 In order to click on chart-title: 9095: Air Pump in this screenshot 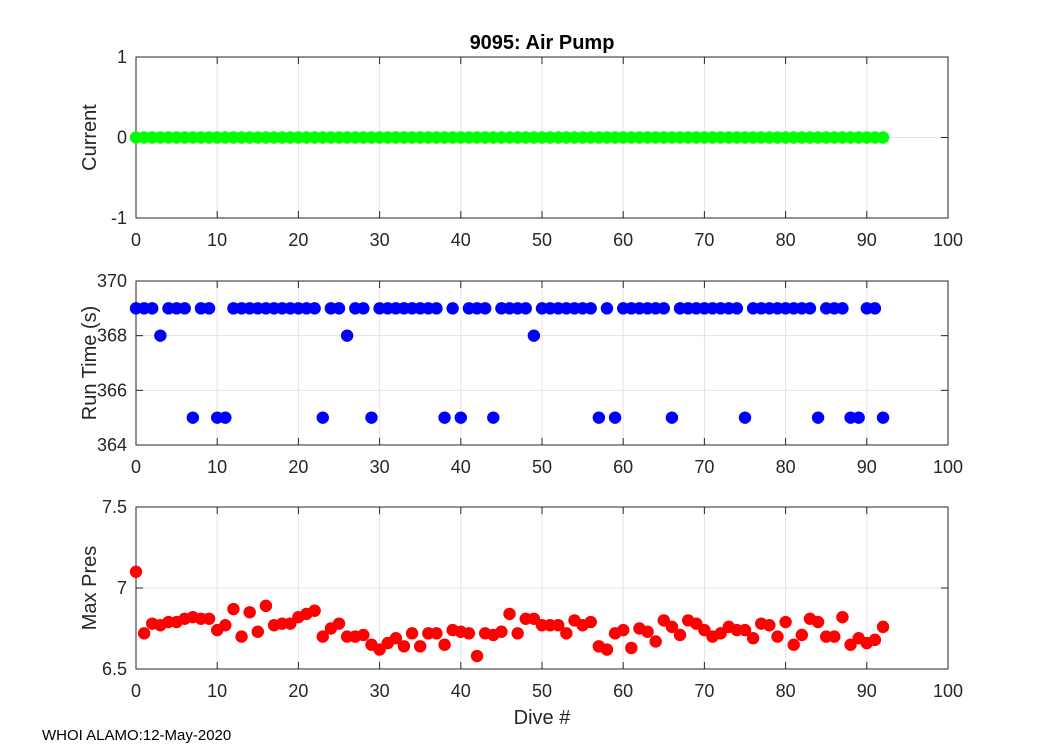, I will do `click(542, 43)`.